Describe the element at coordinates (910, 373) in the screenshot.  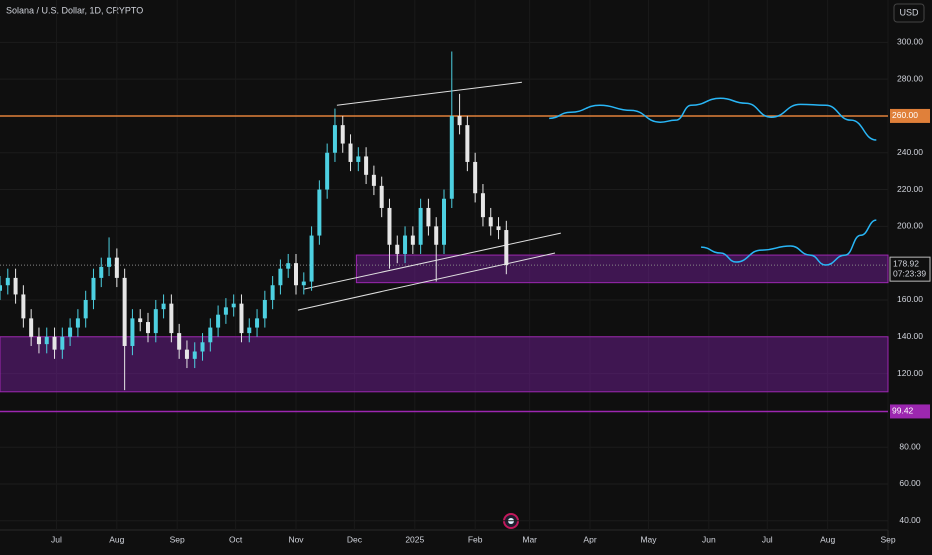
I see `y-tick-label: 120.00` at that location.